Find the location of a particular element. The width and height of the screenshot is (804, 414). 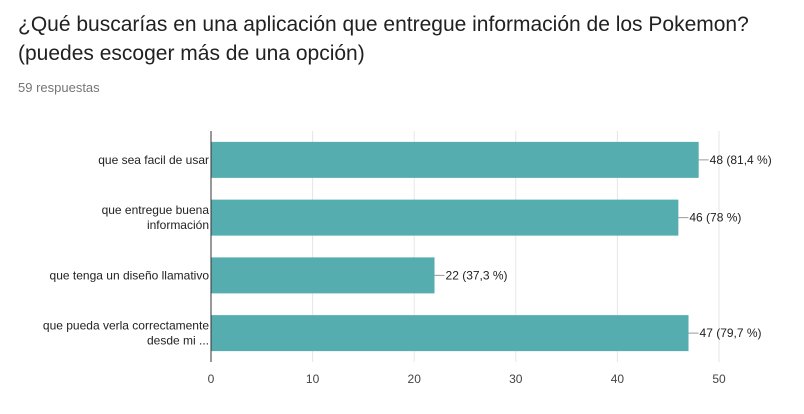

category-label: que sea facil de usar is located at coordinates (153, 160).